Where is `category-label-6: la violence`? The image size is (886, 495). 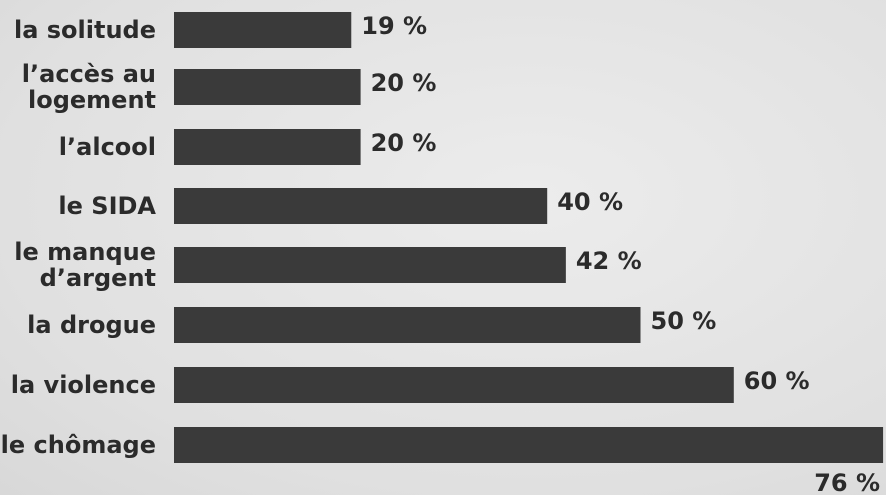 category-label-6: la violence is located at coordinates (83, 385).